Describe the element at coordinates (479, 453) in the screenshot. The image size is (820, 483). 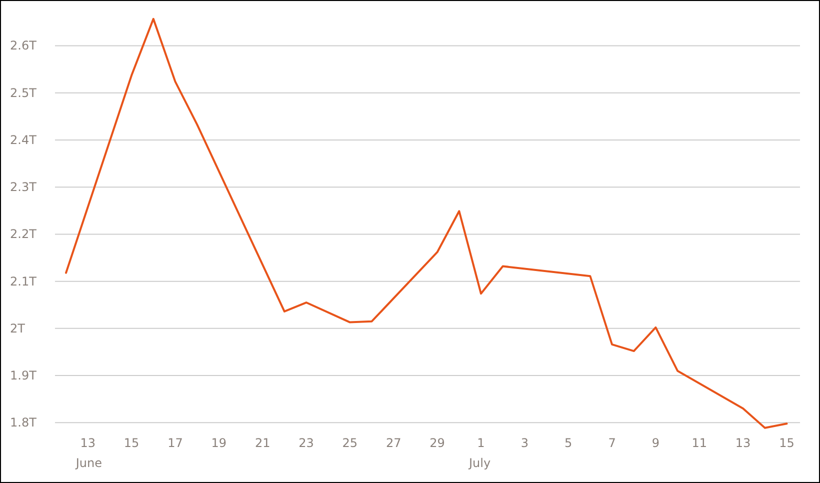
I see `x-tick-label: 1 July` at that location.